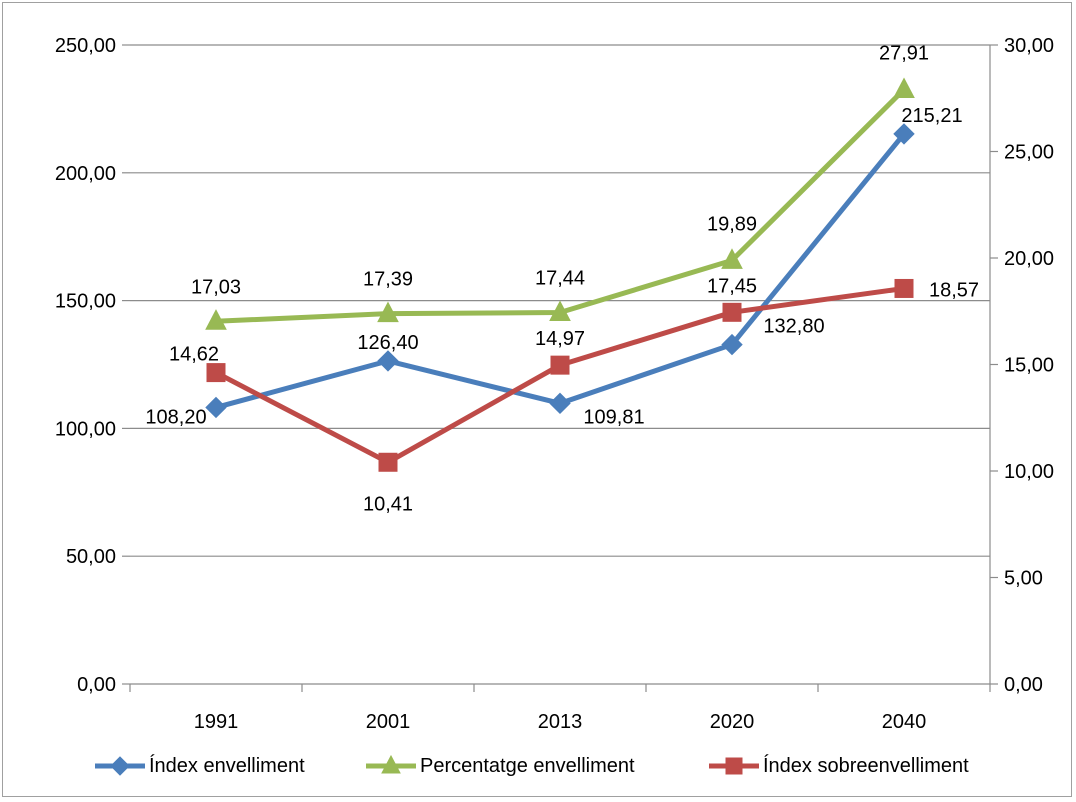 The width and height of the screenshot is (1076, 802). I want to click on data-label: 18,57, so click(954, 290).